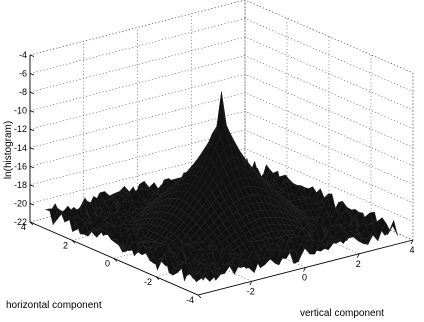 Image resolution: width=424 pixels, height=322 pixels. Describe the element at coordinates (331, 267) in the screenshot. I see `y-axis-ticks: -2 0 2 4` at that location.